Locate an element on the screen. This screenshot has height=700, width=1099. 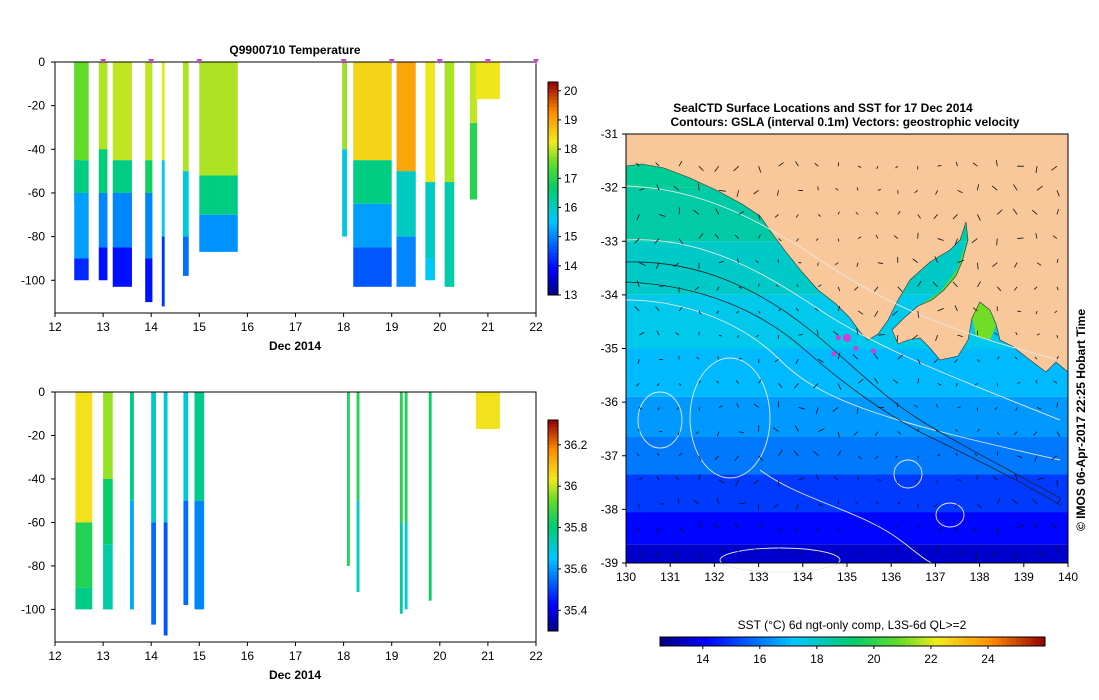
map-xtick-label-7: 137 is located at coordinates (935, 577).